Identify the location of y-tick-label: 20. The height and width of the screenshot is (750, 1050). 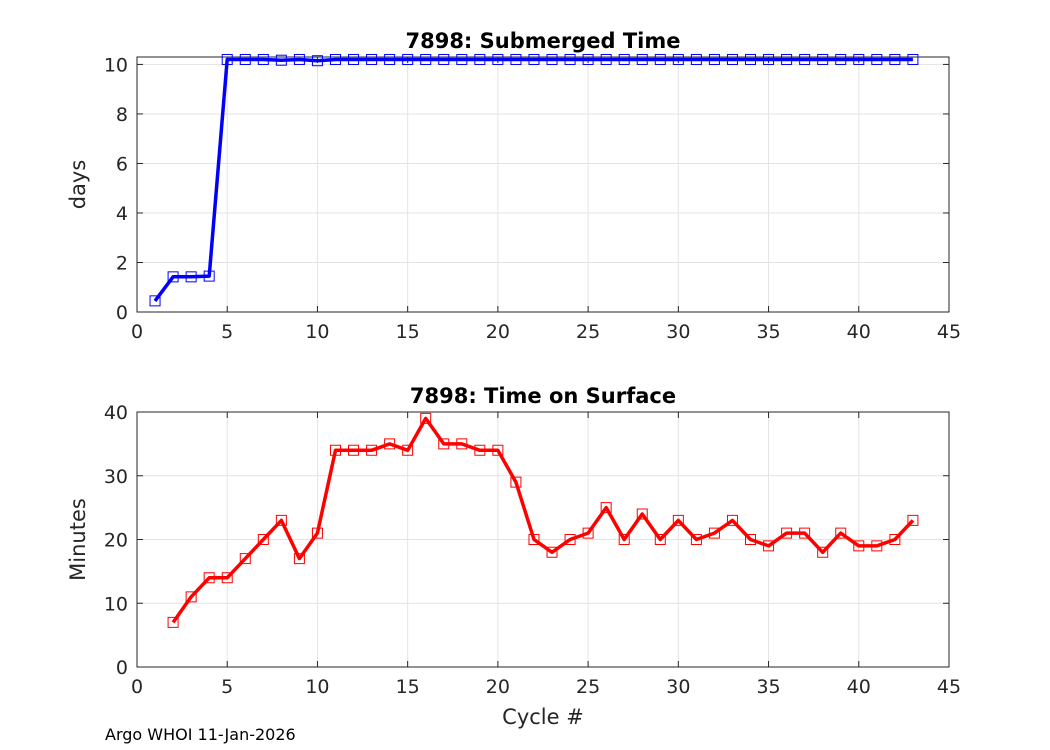
(116, 541).